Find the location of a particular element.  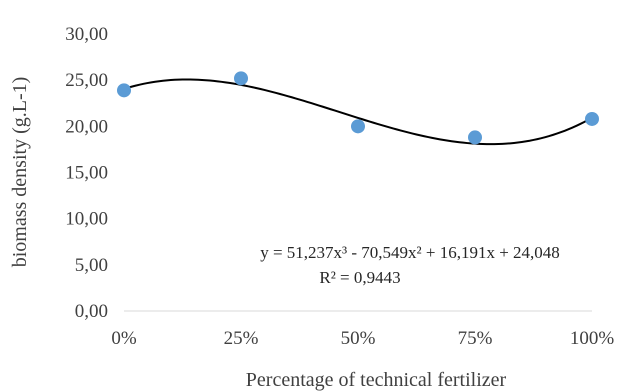

x-axis-title: Percentage of technical fertilizer is located at coordinates (376, 380).